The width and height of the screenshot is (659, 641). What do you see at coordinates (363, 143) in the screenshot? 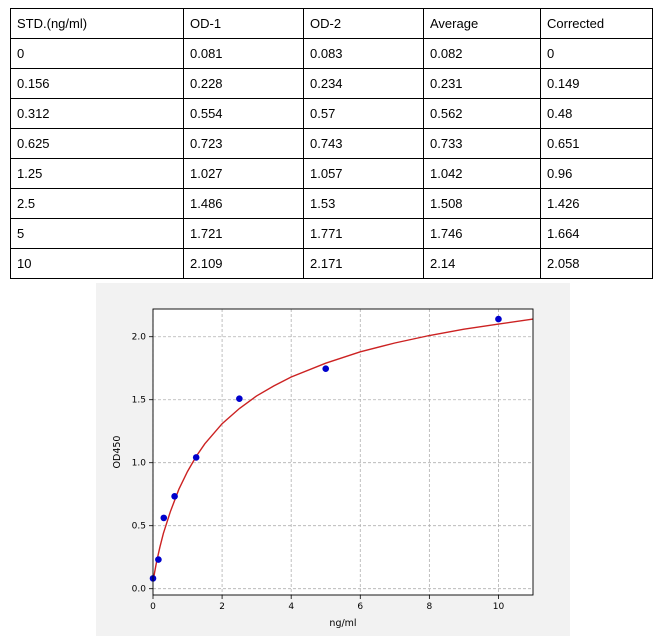
I see `table-cell: 0.743` at bounding box center [363, 143].